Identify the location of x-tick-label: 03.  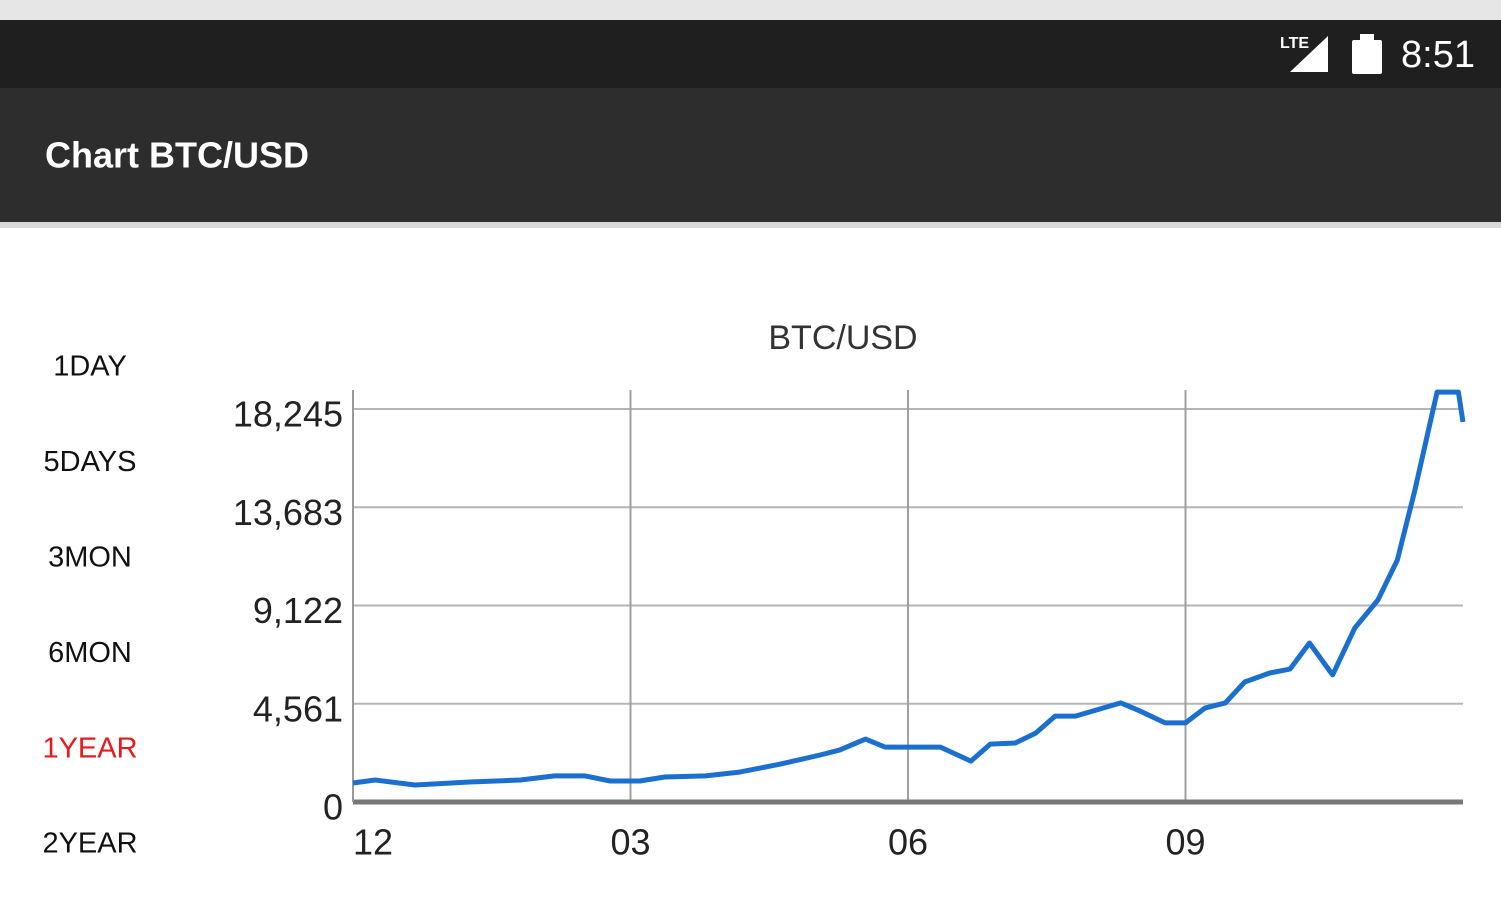
(630, 842).